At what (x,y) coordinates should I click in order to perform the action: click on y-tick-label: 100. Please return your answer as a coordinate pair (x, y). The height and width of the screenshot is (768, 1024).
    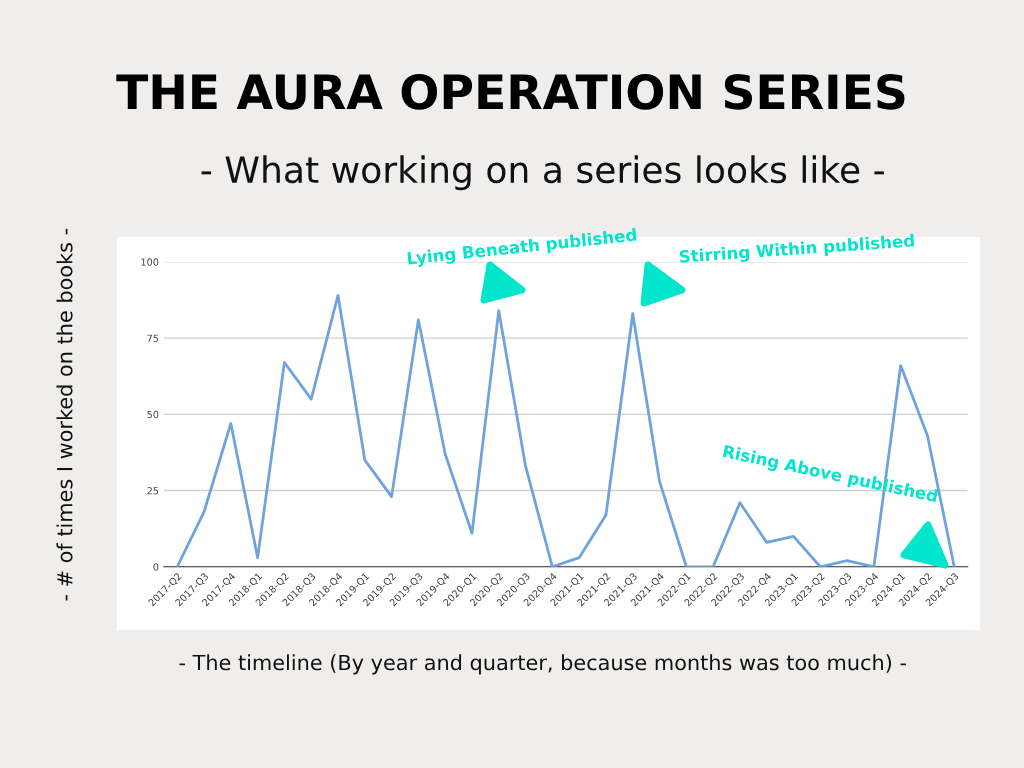
    Looking at the image, I should click on (150, 262).